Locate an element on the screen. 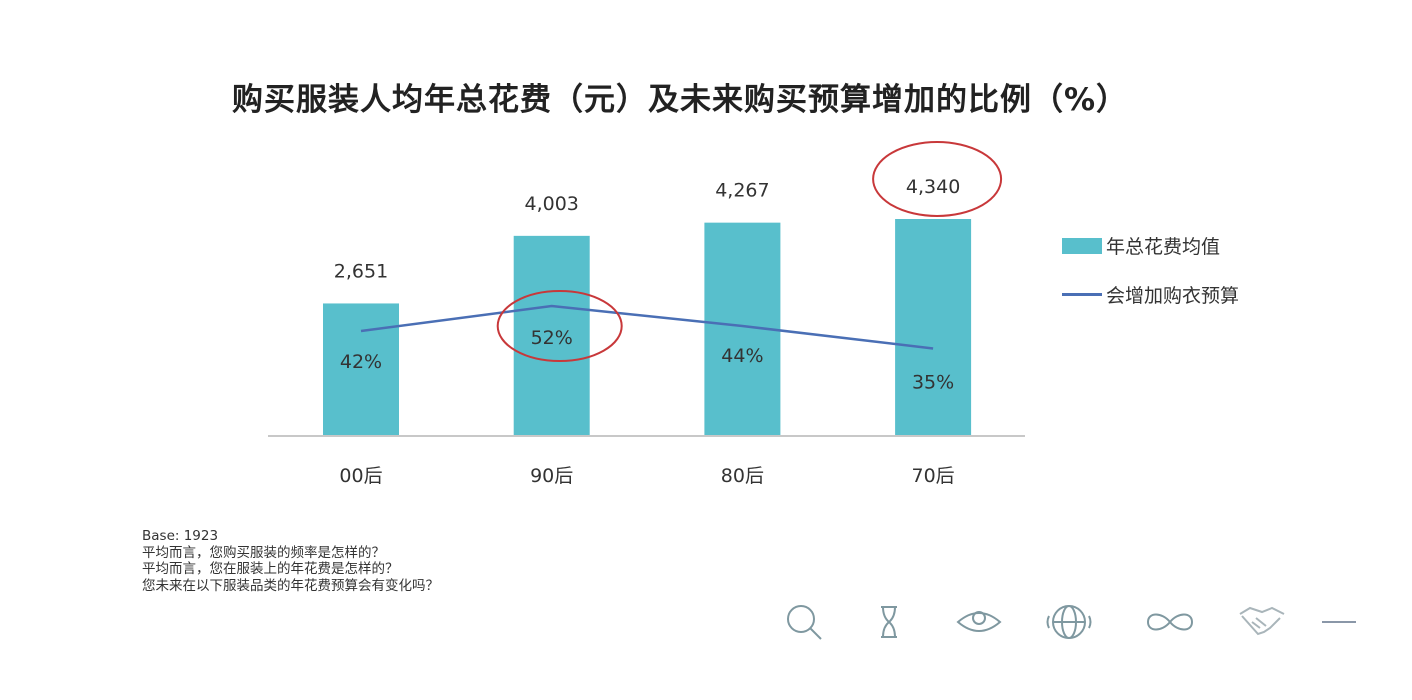 This screenshot has height=700, width=1412. search-icon is located at coordinates (804, 622).